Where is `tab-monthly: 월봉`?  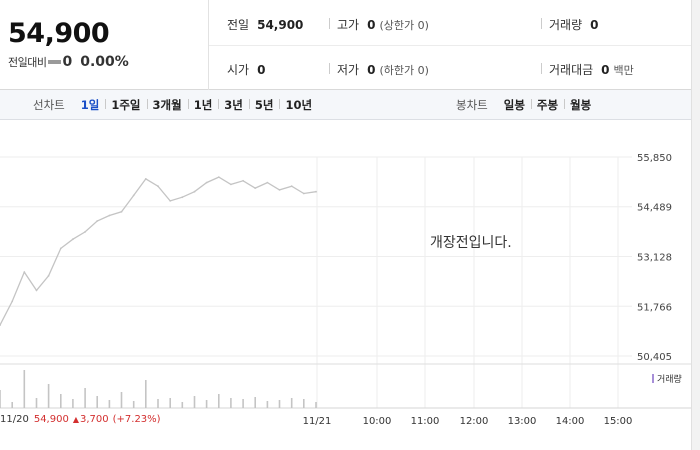
tab-monthly: 월봉 is located at coordinates (580, 105).